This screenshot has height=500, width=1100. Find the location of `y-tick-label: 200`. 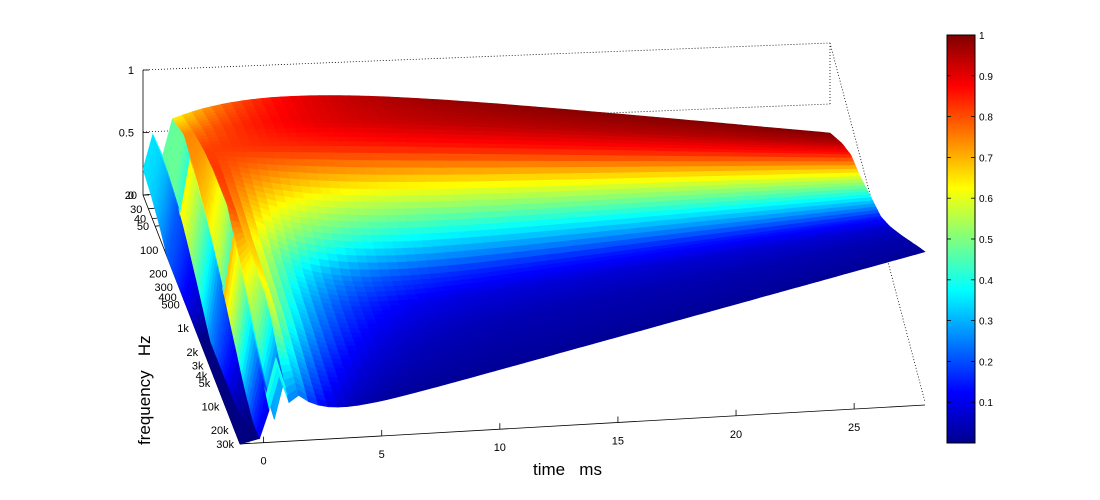

y-tick-label: 200 is located at coordinates (158, 274).